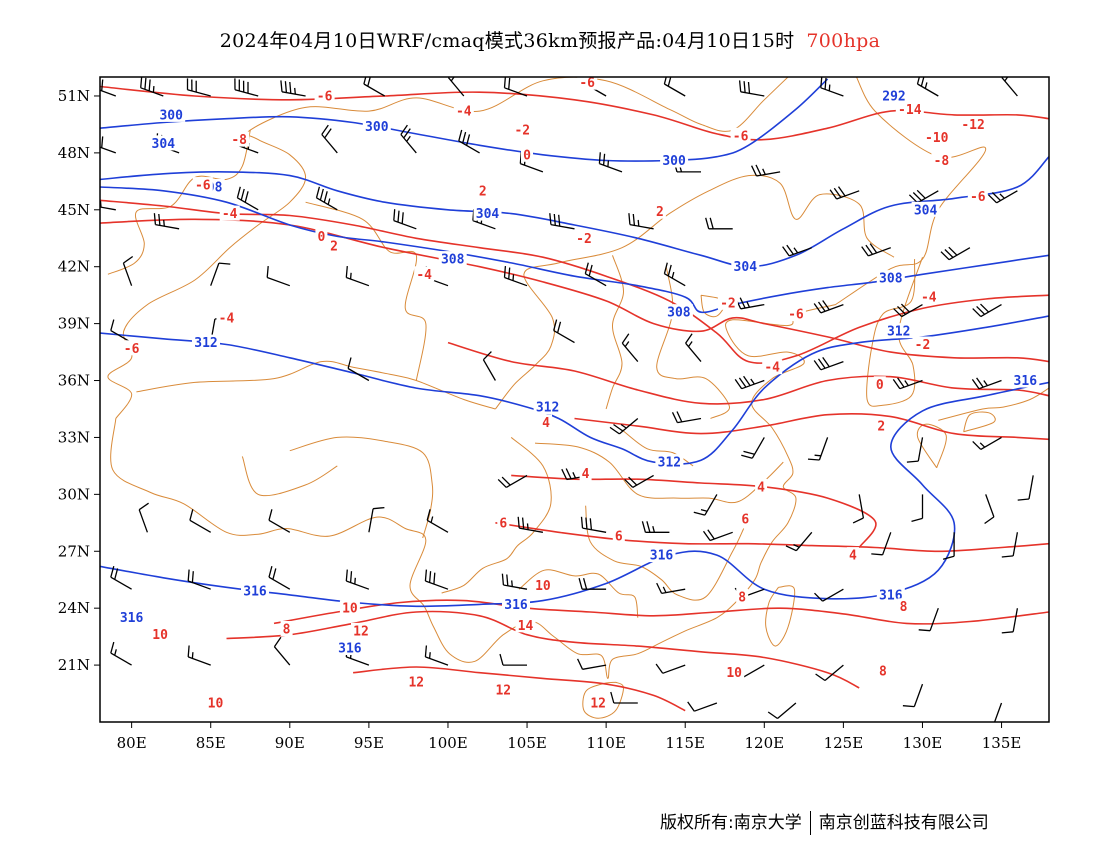  Describe the element at coordinates (937, 138) in the screenshot. I see `temperature-contour-label: -10` at that location.